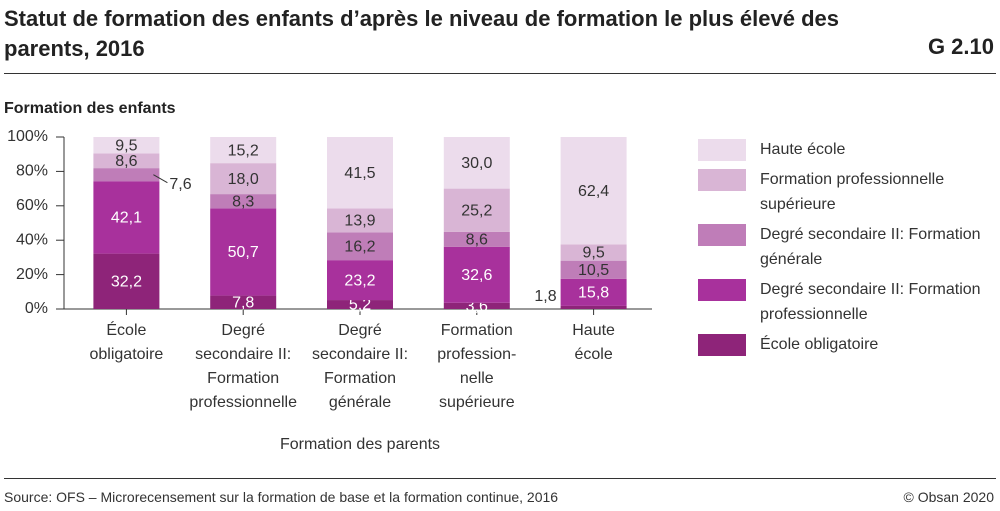  What do you see at coordinates (870, 247) in the screenshot?
I see `legend-label: Degré secondaire II: Formation générale` at bounding box center [870, 247].